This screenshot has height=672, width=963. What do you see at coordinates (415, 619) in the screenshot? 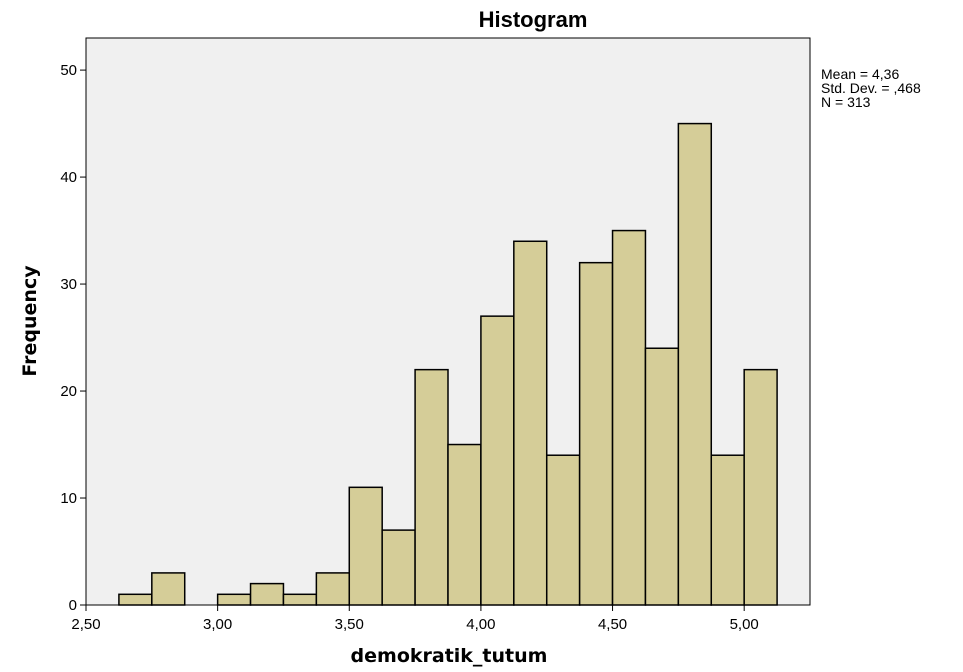
I see `x-axis: 2,50 3,00 3,50 4,00 4,50 5,00` at bounding box center [415, 619].